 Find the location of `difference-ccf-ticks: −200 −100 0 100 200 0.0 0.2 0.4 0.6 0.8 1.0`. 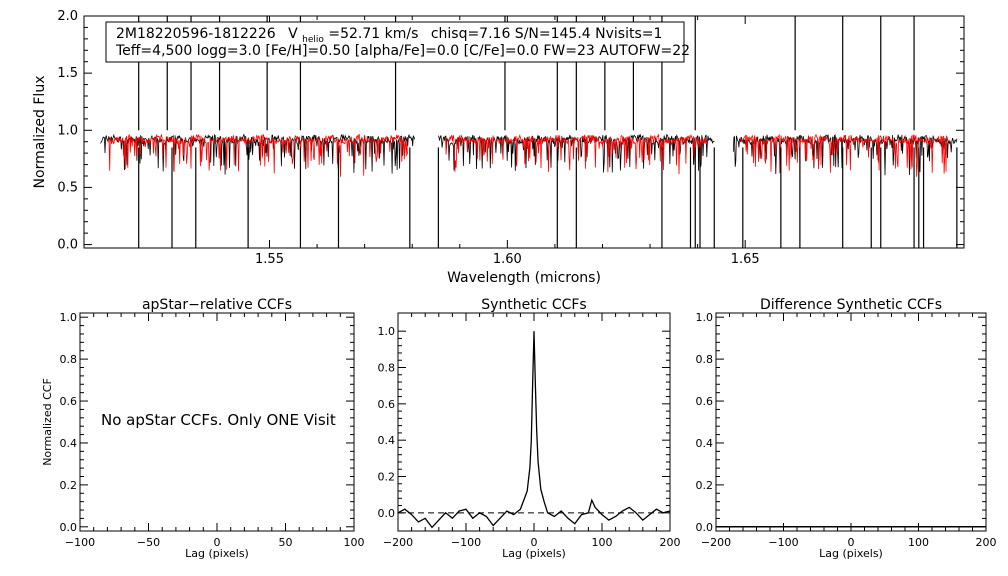

difference-ccf-ticks: −200 −100 0 100 200 0.0 0.2 0.4 0.6 0.8 1.0 is located at coordinates (846, 430).